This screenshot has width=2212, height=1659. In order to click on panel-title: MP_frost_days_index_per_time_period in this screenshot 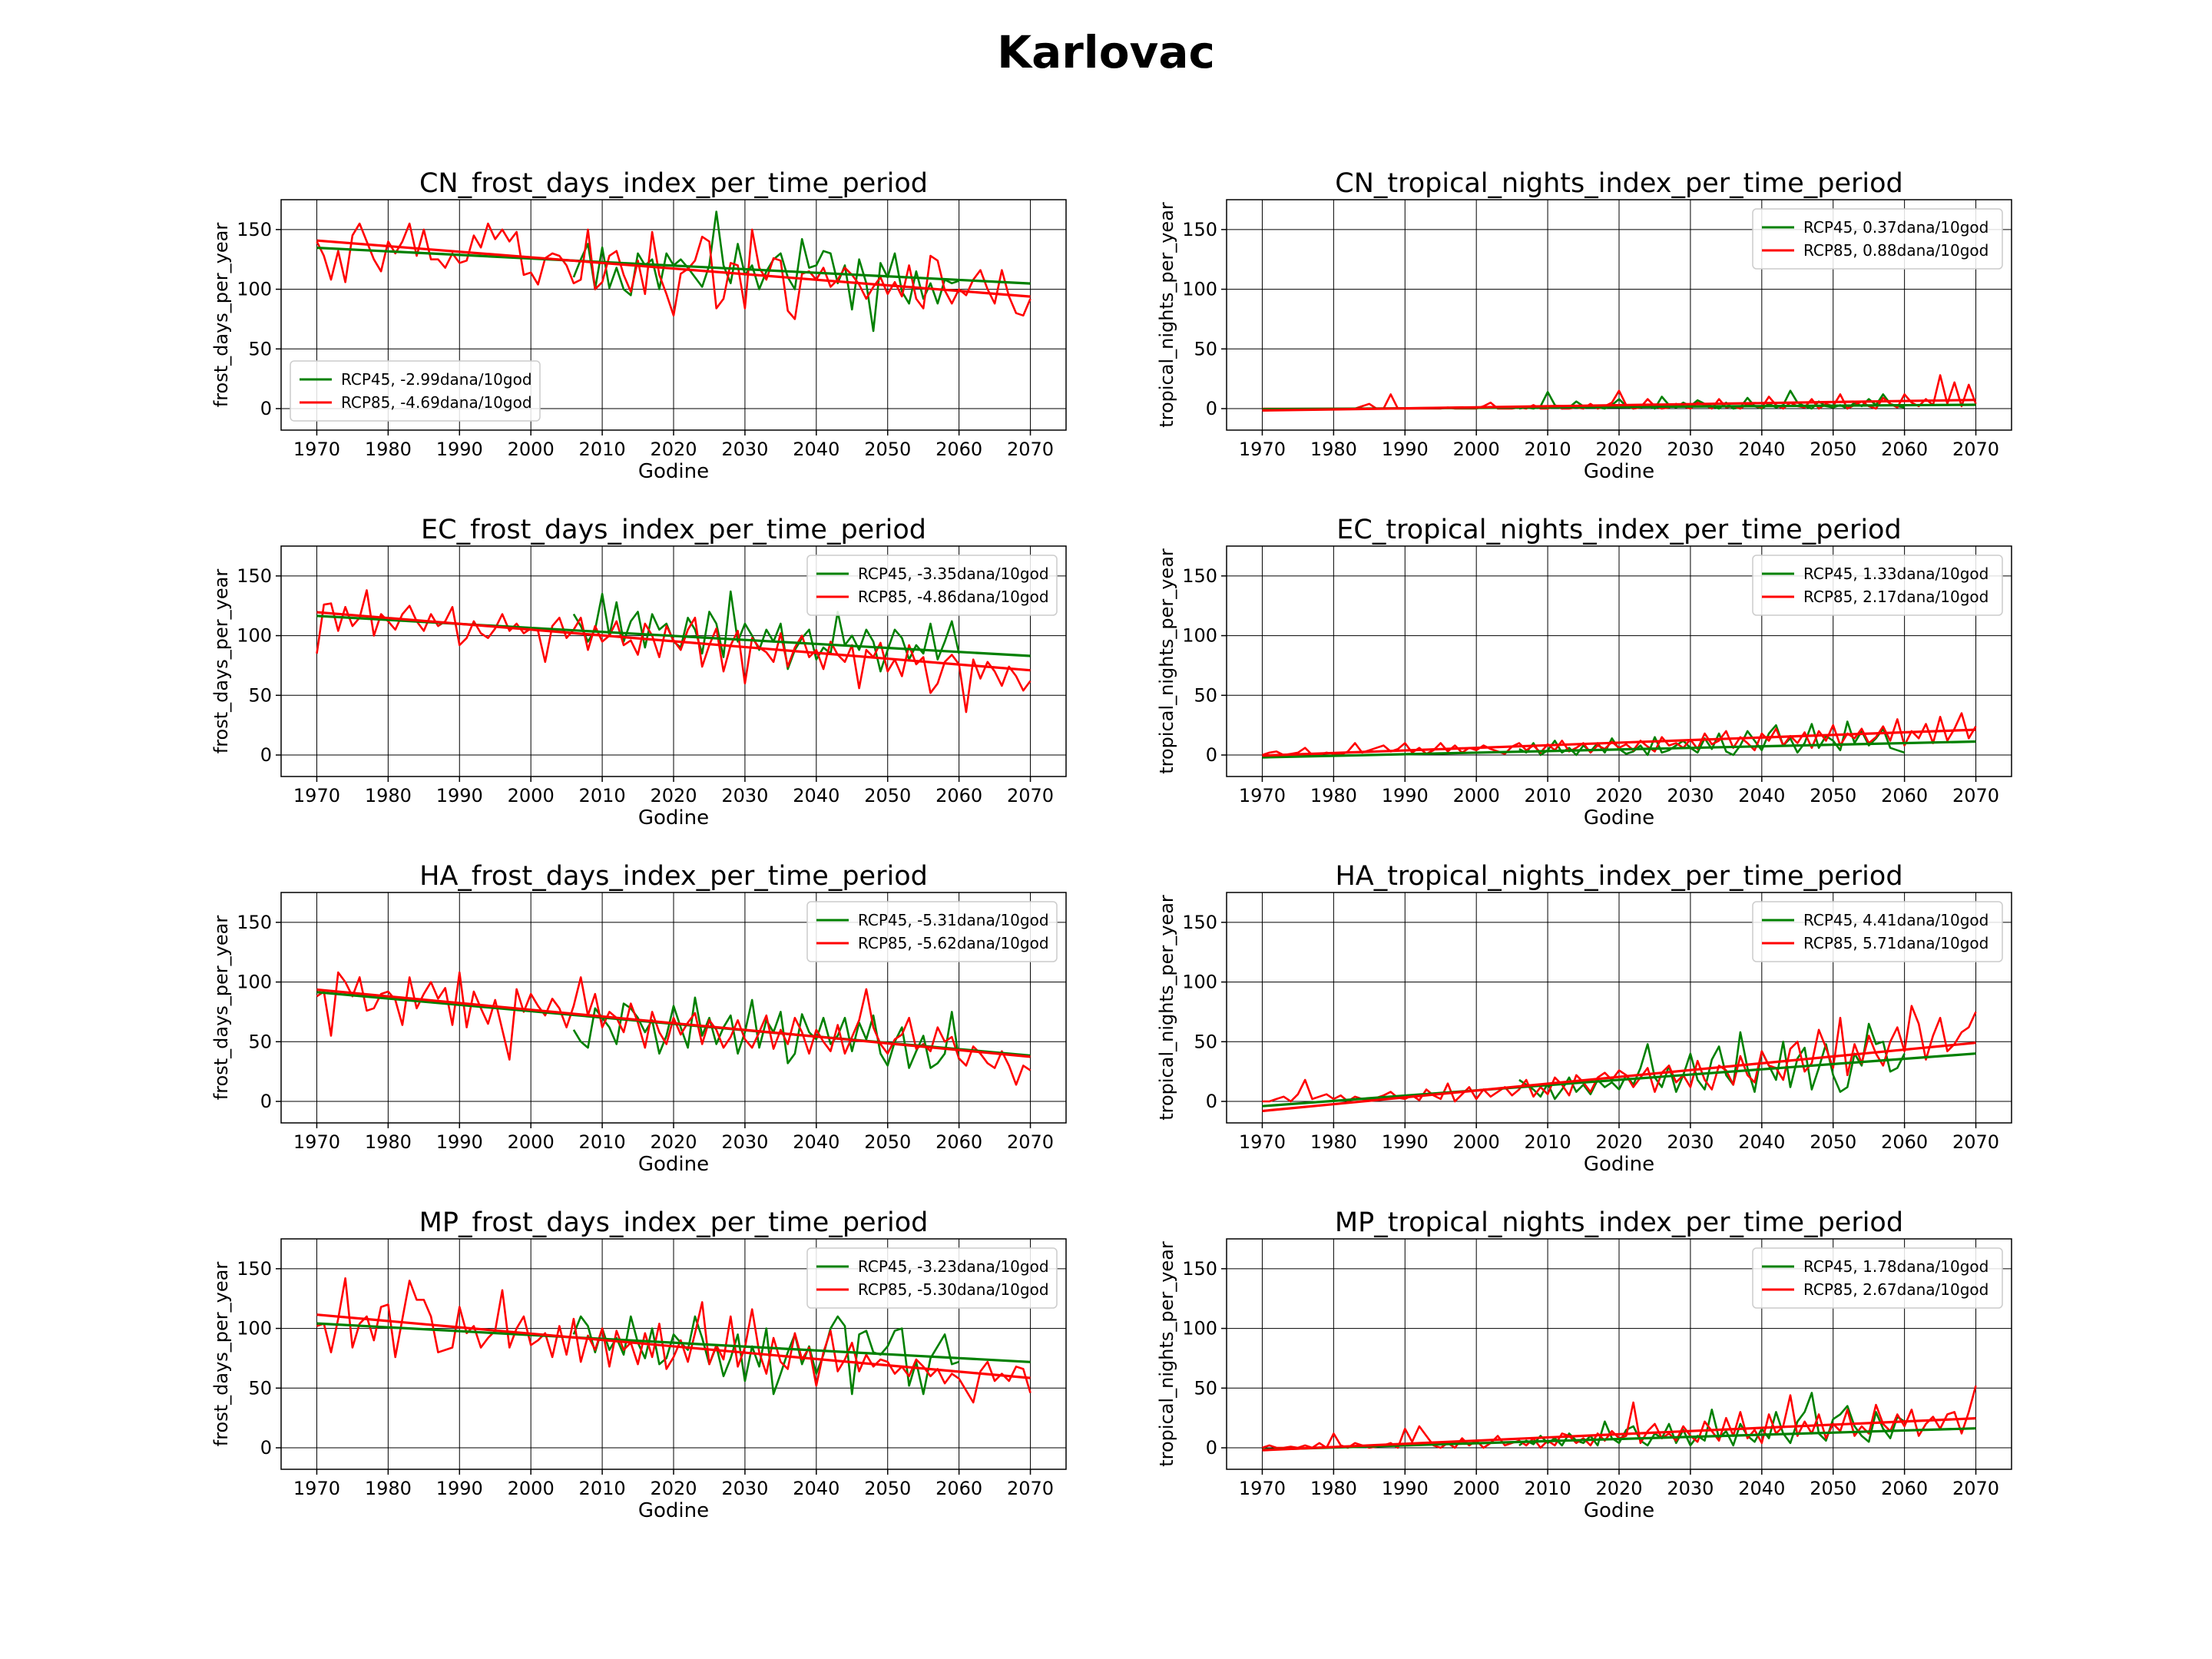, I will do `click(674, 1223)`.